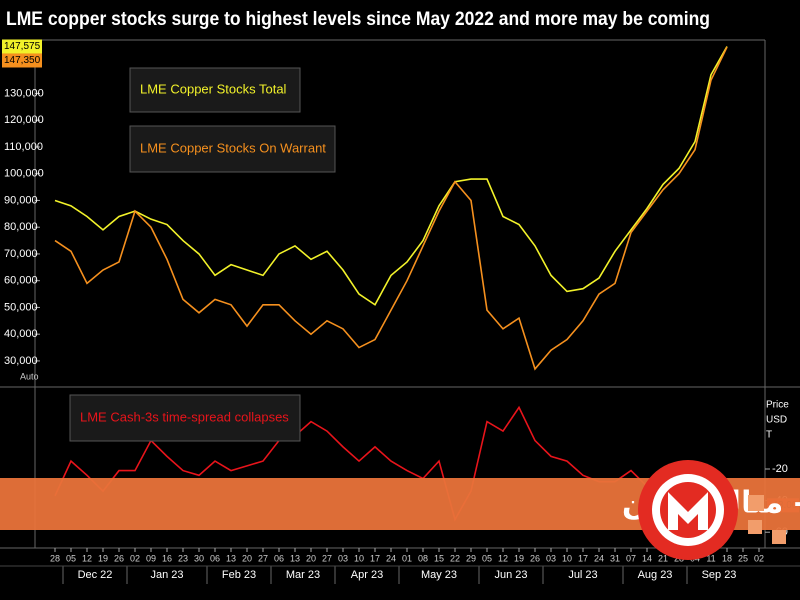  What do you see at coordinates (95, 575) in the screenshot?
I see `month-label: Dec 22` at bounding box center [95, 575].